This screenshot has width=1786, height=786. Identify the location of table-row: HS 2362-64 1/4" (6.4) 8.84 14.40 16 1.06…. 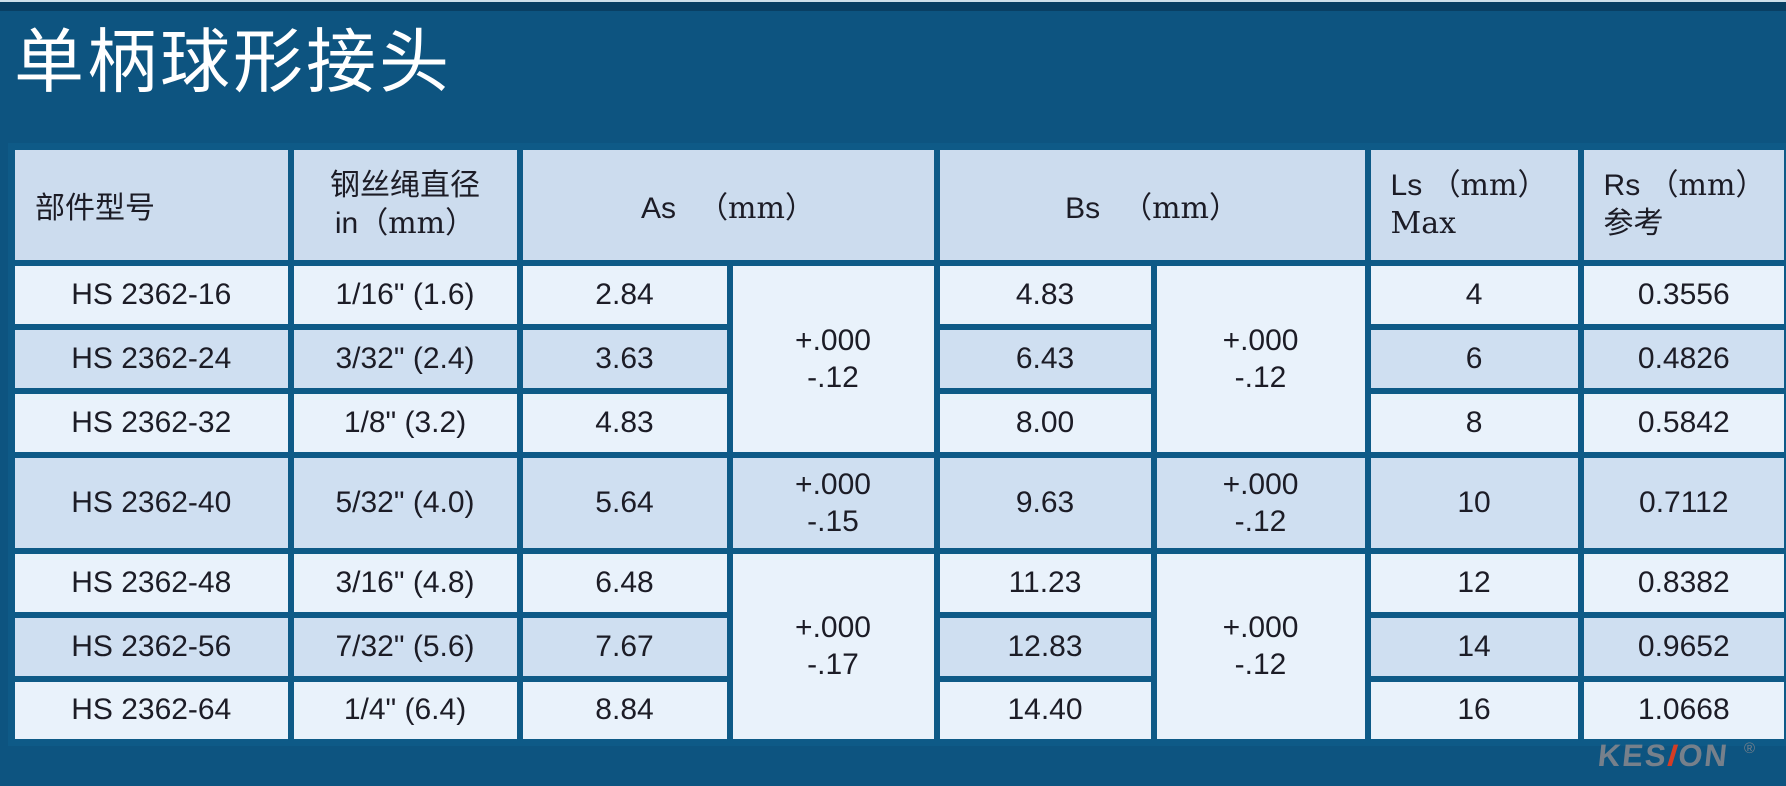
(897, 710).